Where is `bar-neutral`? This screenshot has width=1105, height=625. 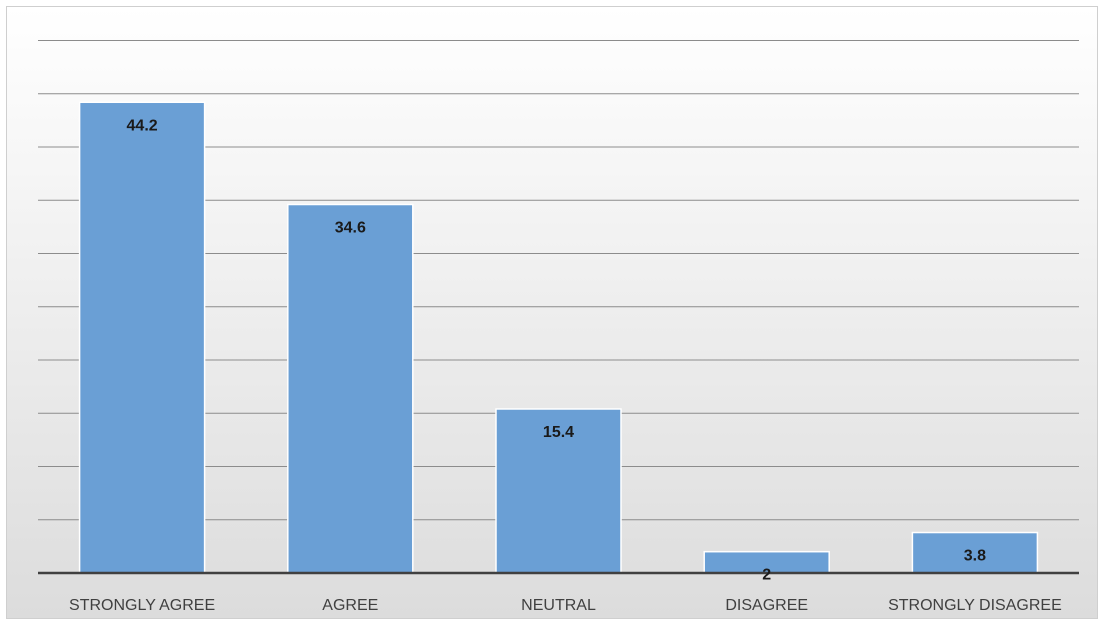 bar-neutral is located at coordinates (558, 491).